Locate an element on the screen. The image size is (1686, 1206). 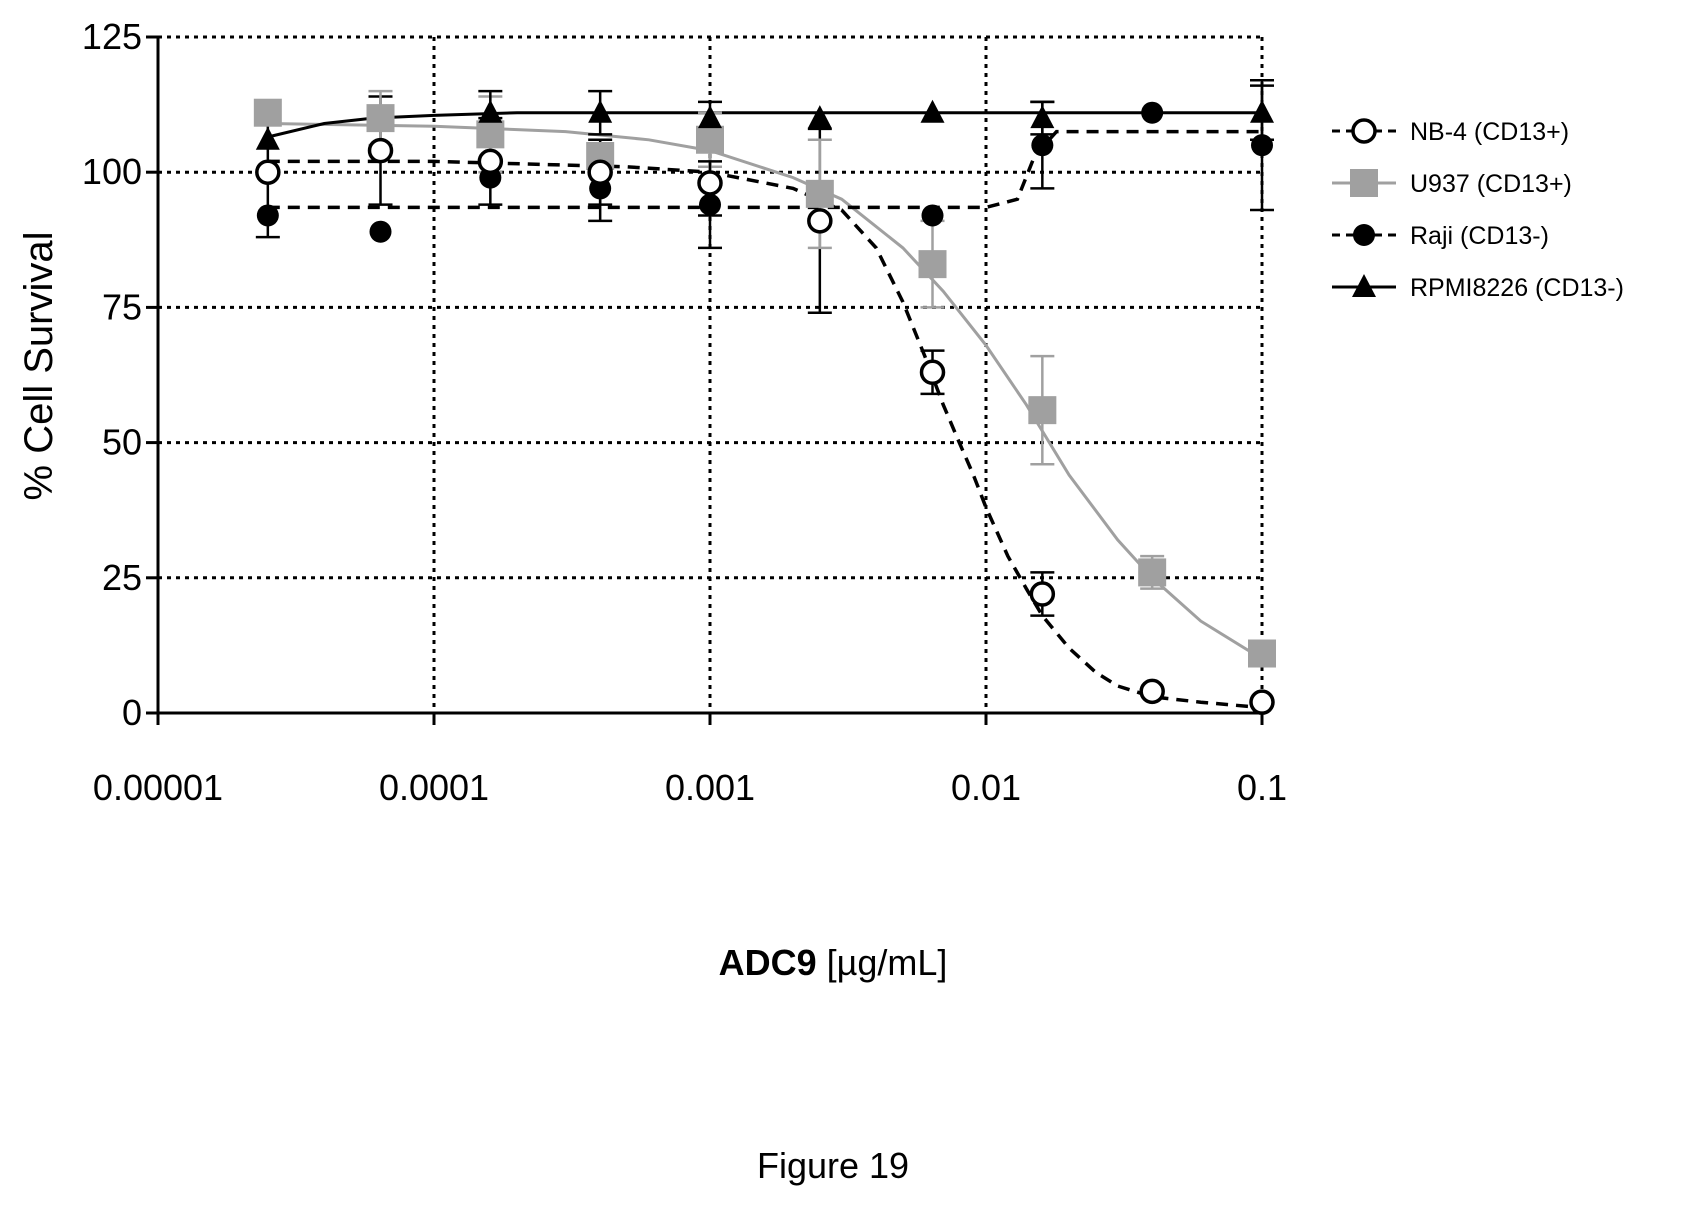
y-tick-label: 25 is located at coordinates (122, 577).